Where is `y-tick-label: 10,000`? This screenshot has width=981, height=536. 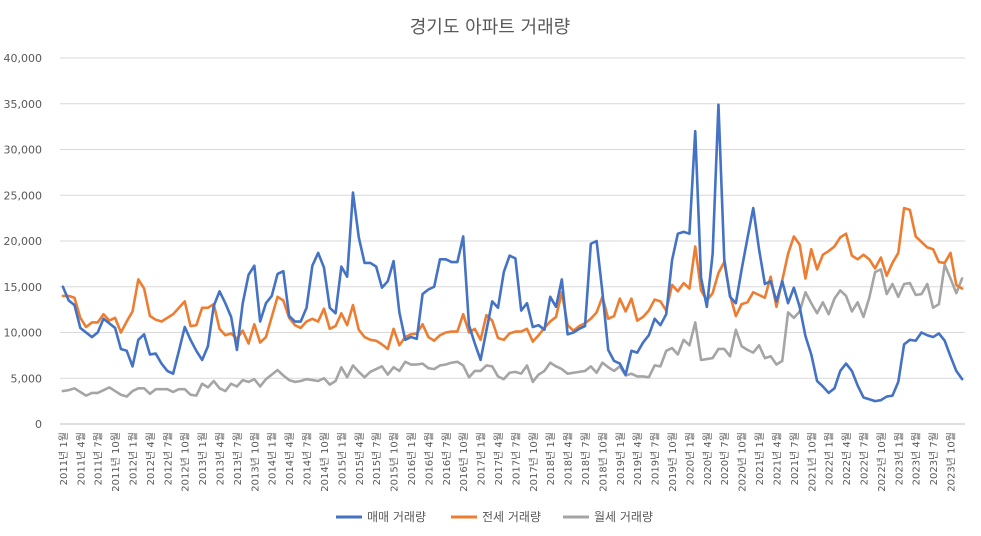
y-tick-label: 10,000 is located at coordinates (23, 333).